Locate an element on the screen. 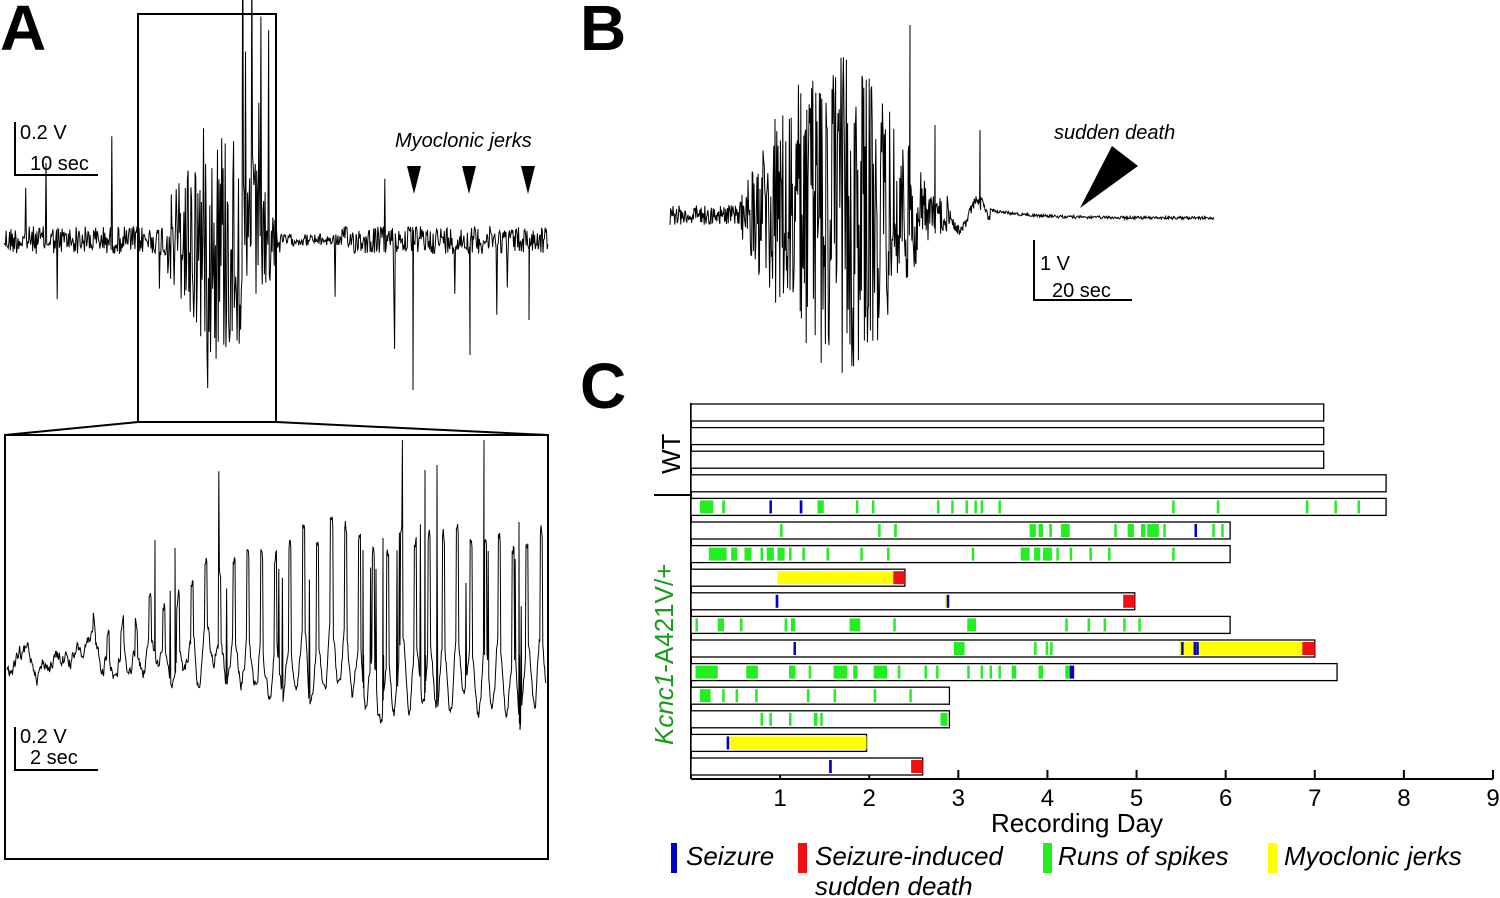 The width and height of the screenshot is (1500, 898). panel-a-letter: A is located at coordinates (23, 32).